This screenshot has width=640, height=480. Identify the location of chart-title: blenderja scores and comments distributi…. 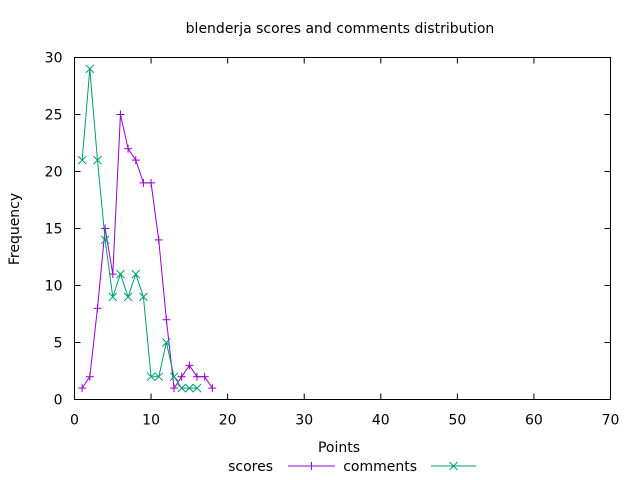
(340, 29).